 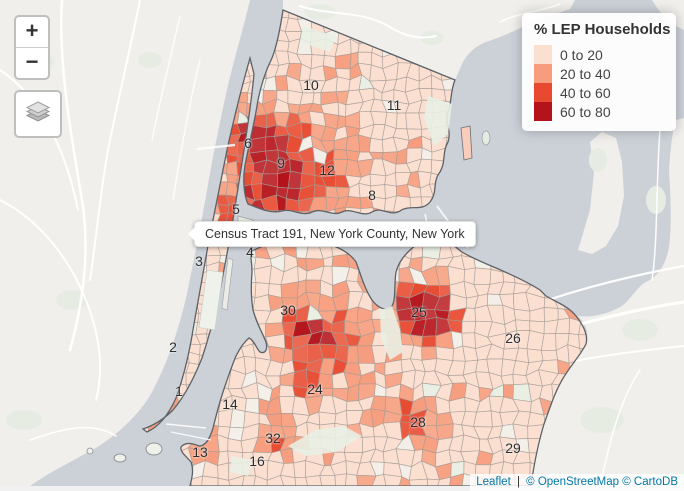 I want to click on legend-item-label: 0 to 20, so click(x=581, y=54).